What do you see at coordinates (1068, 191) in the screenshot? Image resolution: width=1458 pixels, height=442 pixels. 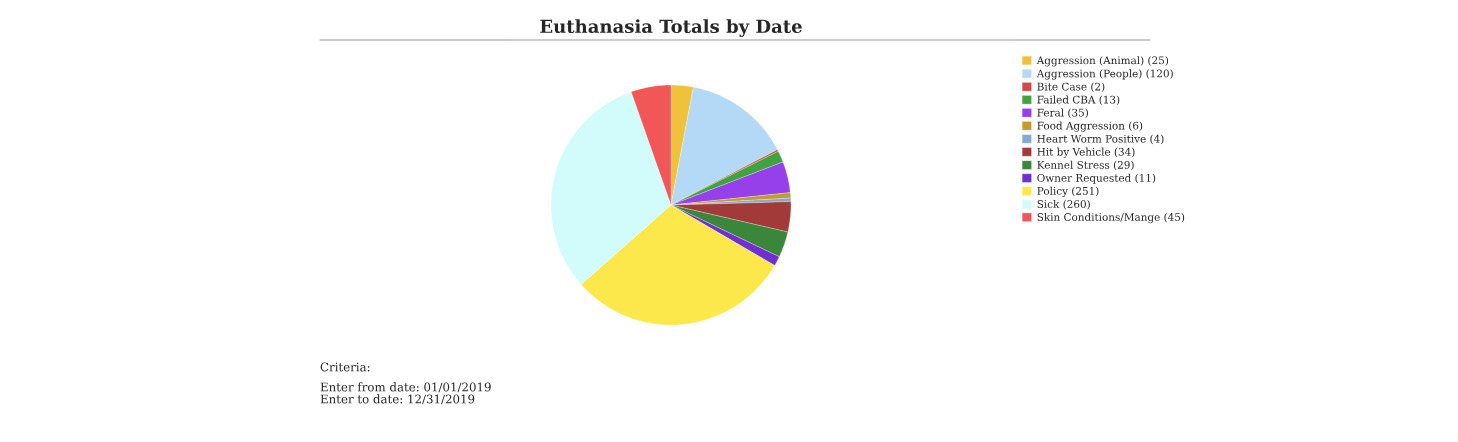 I see `legend-label: Policy (251)` at bounding box center [1068, 191].